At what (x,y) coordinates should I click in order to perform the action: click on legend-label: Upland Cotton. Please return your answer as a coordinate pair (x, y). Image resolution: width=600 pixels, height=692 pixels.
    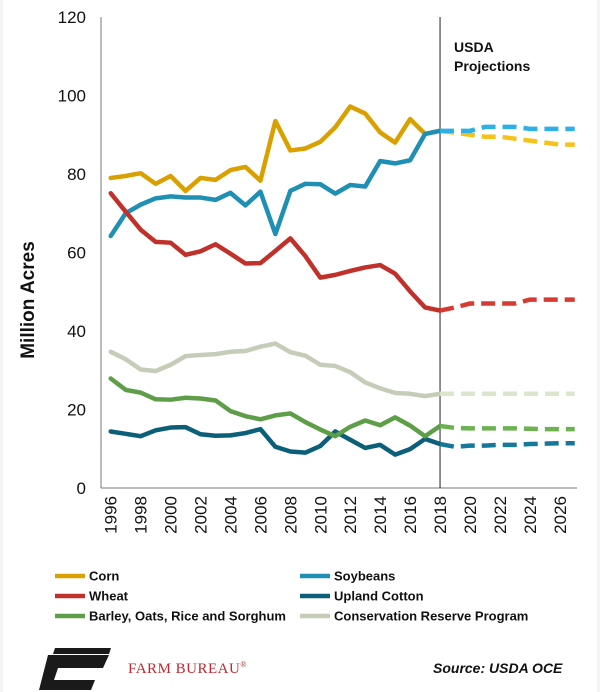
    Looking at the image, I should click on (379, 596).